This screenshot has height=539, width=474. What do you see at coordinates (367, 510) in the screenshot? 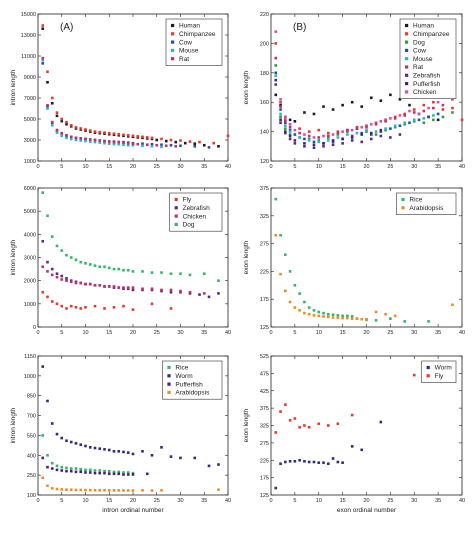
I see `x-axis-label: exon ordinal number` at bounding box center [367, 510].